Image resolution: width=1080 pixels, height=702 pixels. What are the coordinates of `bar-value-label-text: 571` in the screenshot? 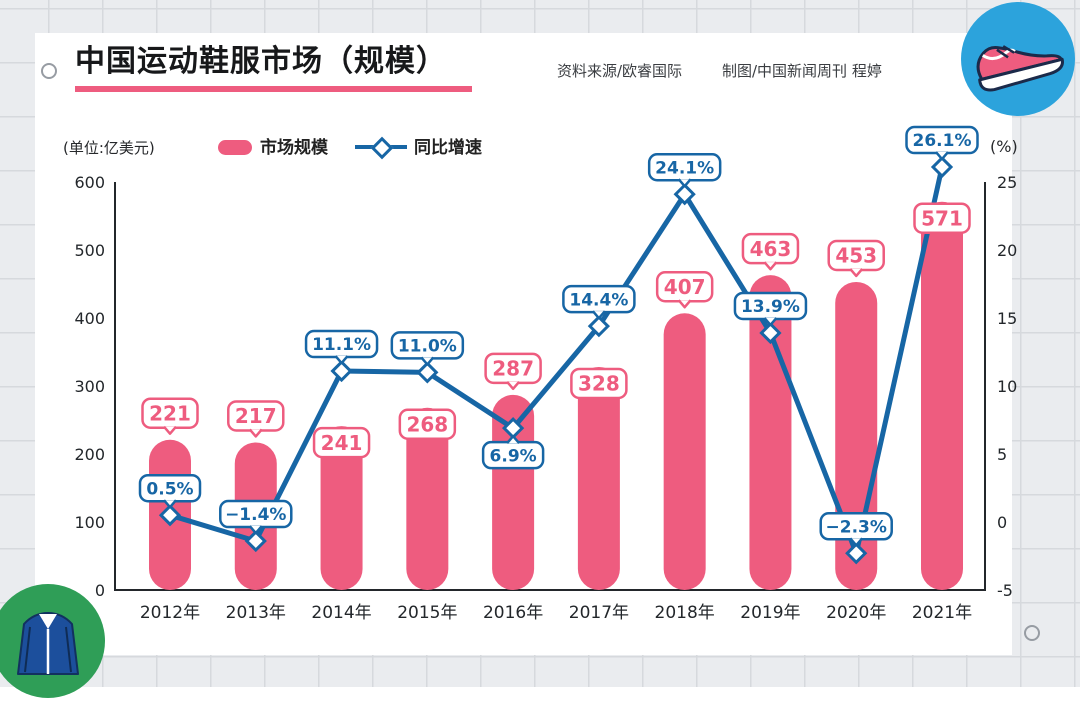 It's located at (942, 218).